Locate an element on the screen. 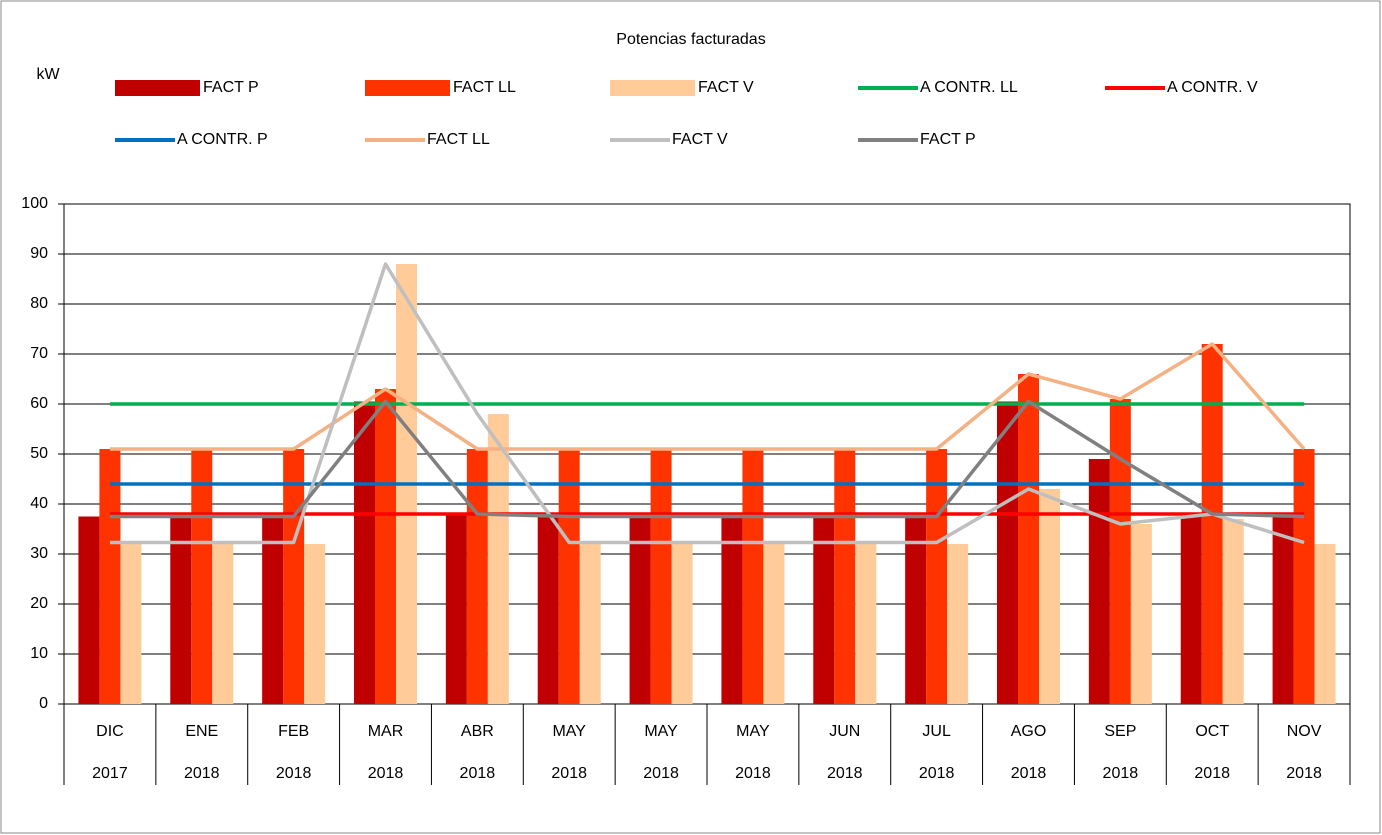  y-tick-label: 70 is located at coordinates (39, 353).